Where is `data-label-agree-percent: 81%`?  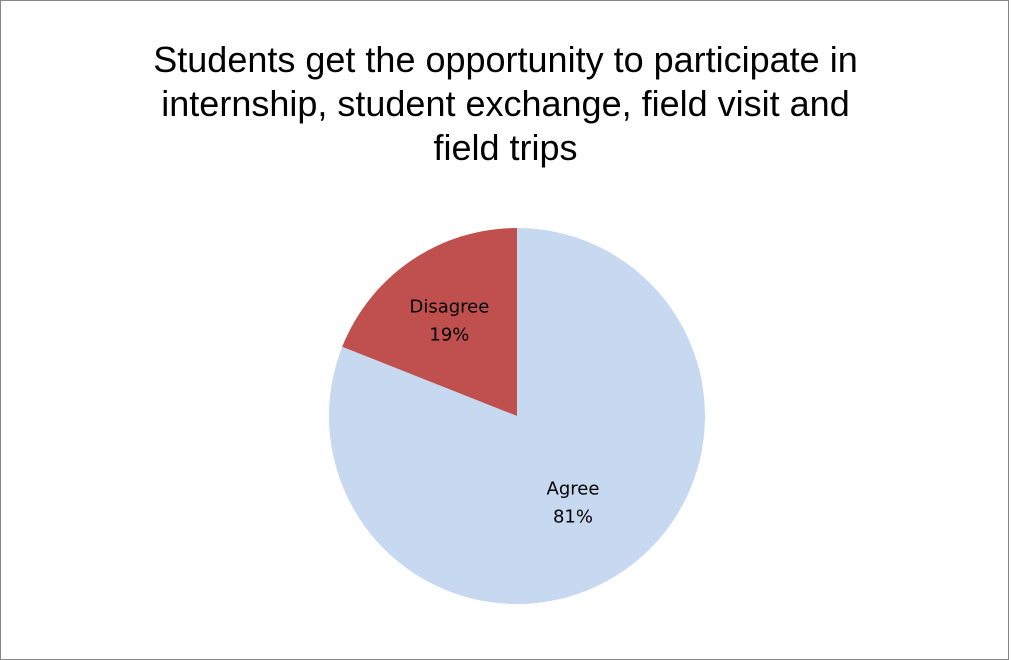 data-label-agree-percent: 81% is located at coordinates (573, 516).